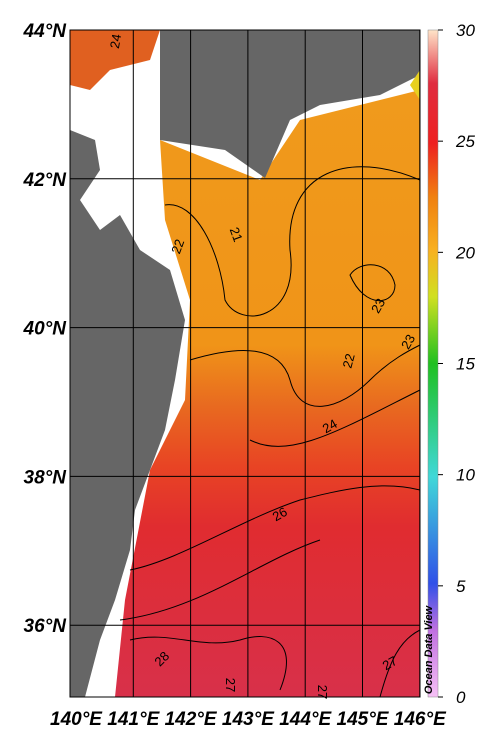 The height and width of the screenshot is (749, 490). Describe the element at coordinates (465, 30) in the screenshot. I see `colorbar-label: 30` at that location.